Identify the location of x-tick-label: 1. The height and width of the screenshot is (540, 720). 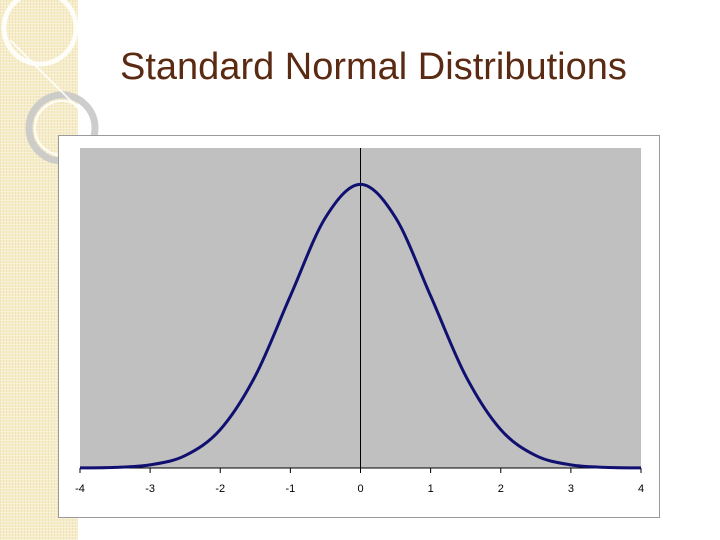
(431, 489).